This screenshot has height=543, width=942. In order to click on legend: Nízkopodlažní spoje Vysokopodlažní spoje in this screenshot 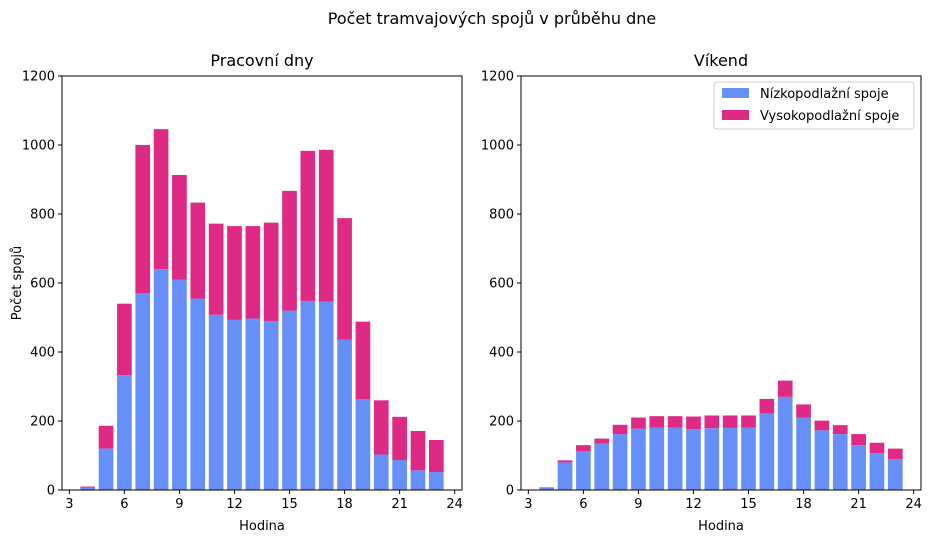, I will do `click(814, 105)`.